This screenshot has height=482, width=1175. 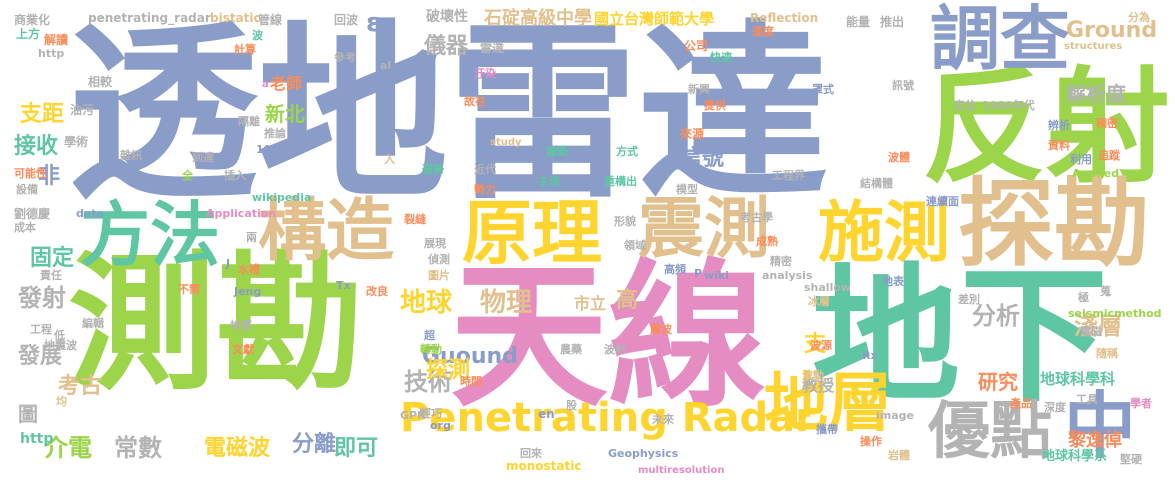 What do you see at coordinates (1112, 30) in the screenshot?
I see `word-cloud-term: Ground` at bounding box center [1112, 30].